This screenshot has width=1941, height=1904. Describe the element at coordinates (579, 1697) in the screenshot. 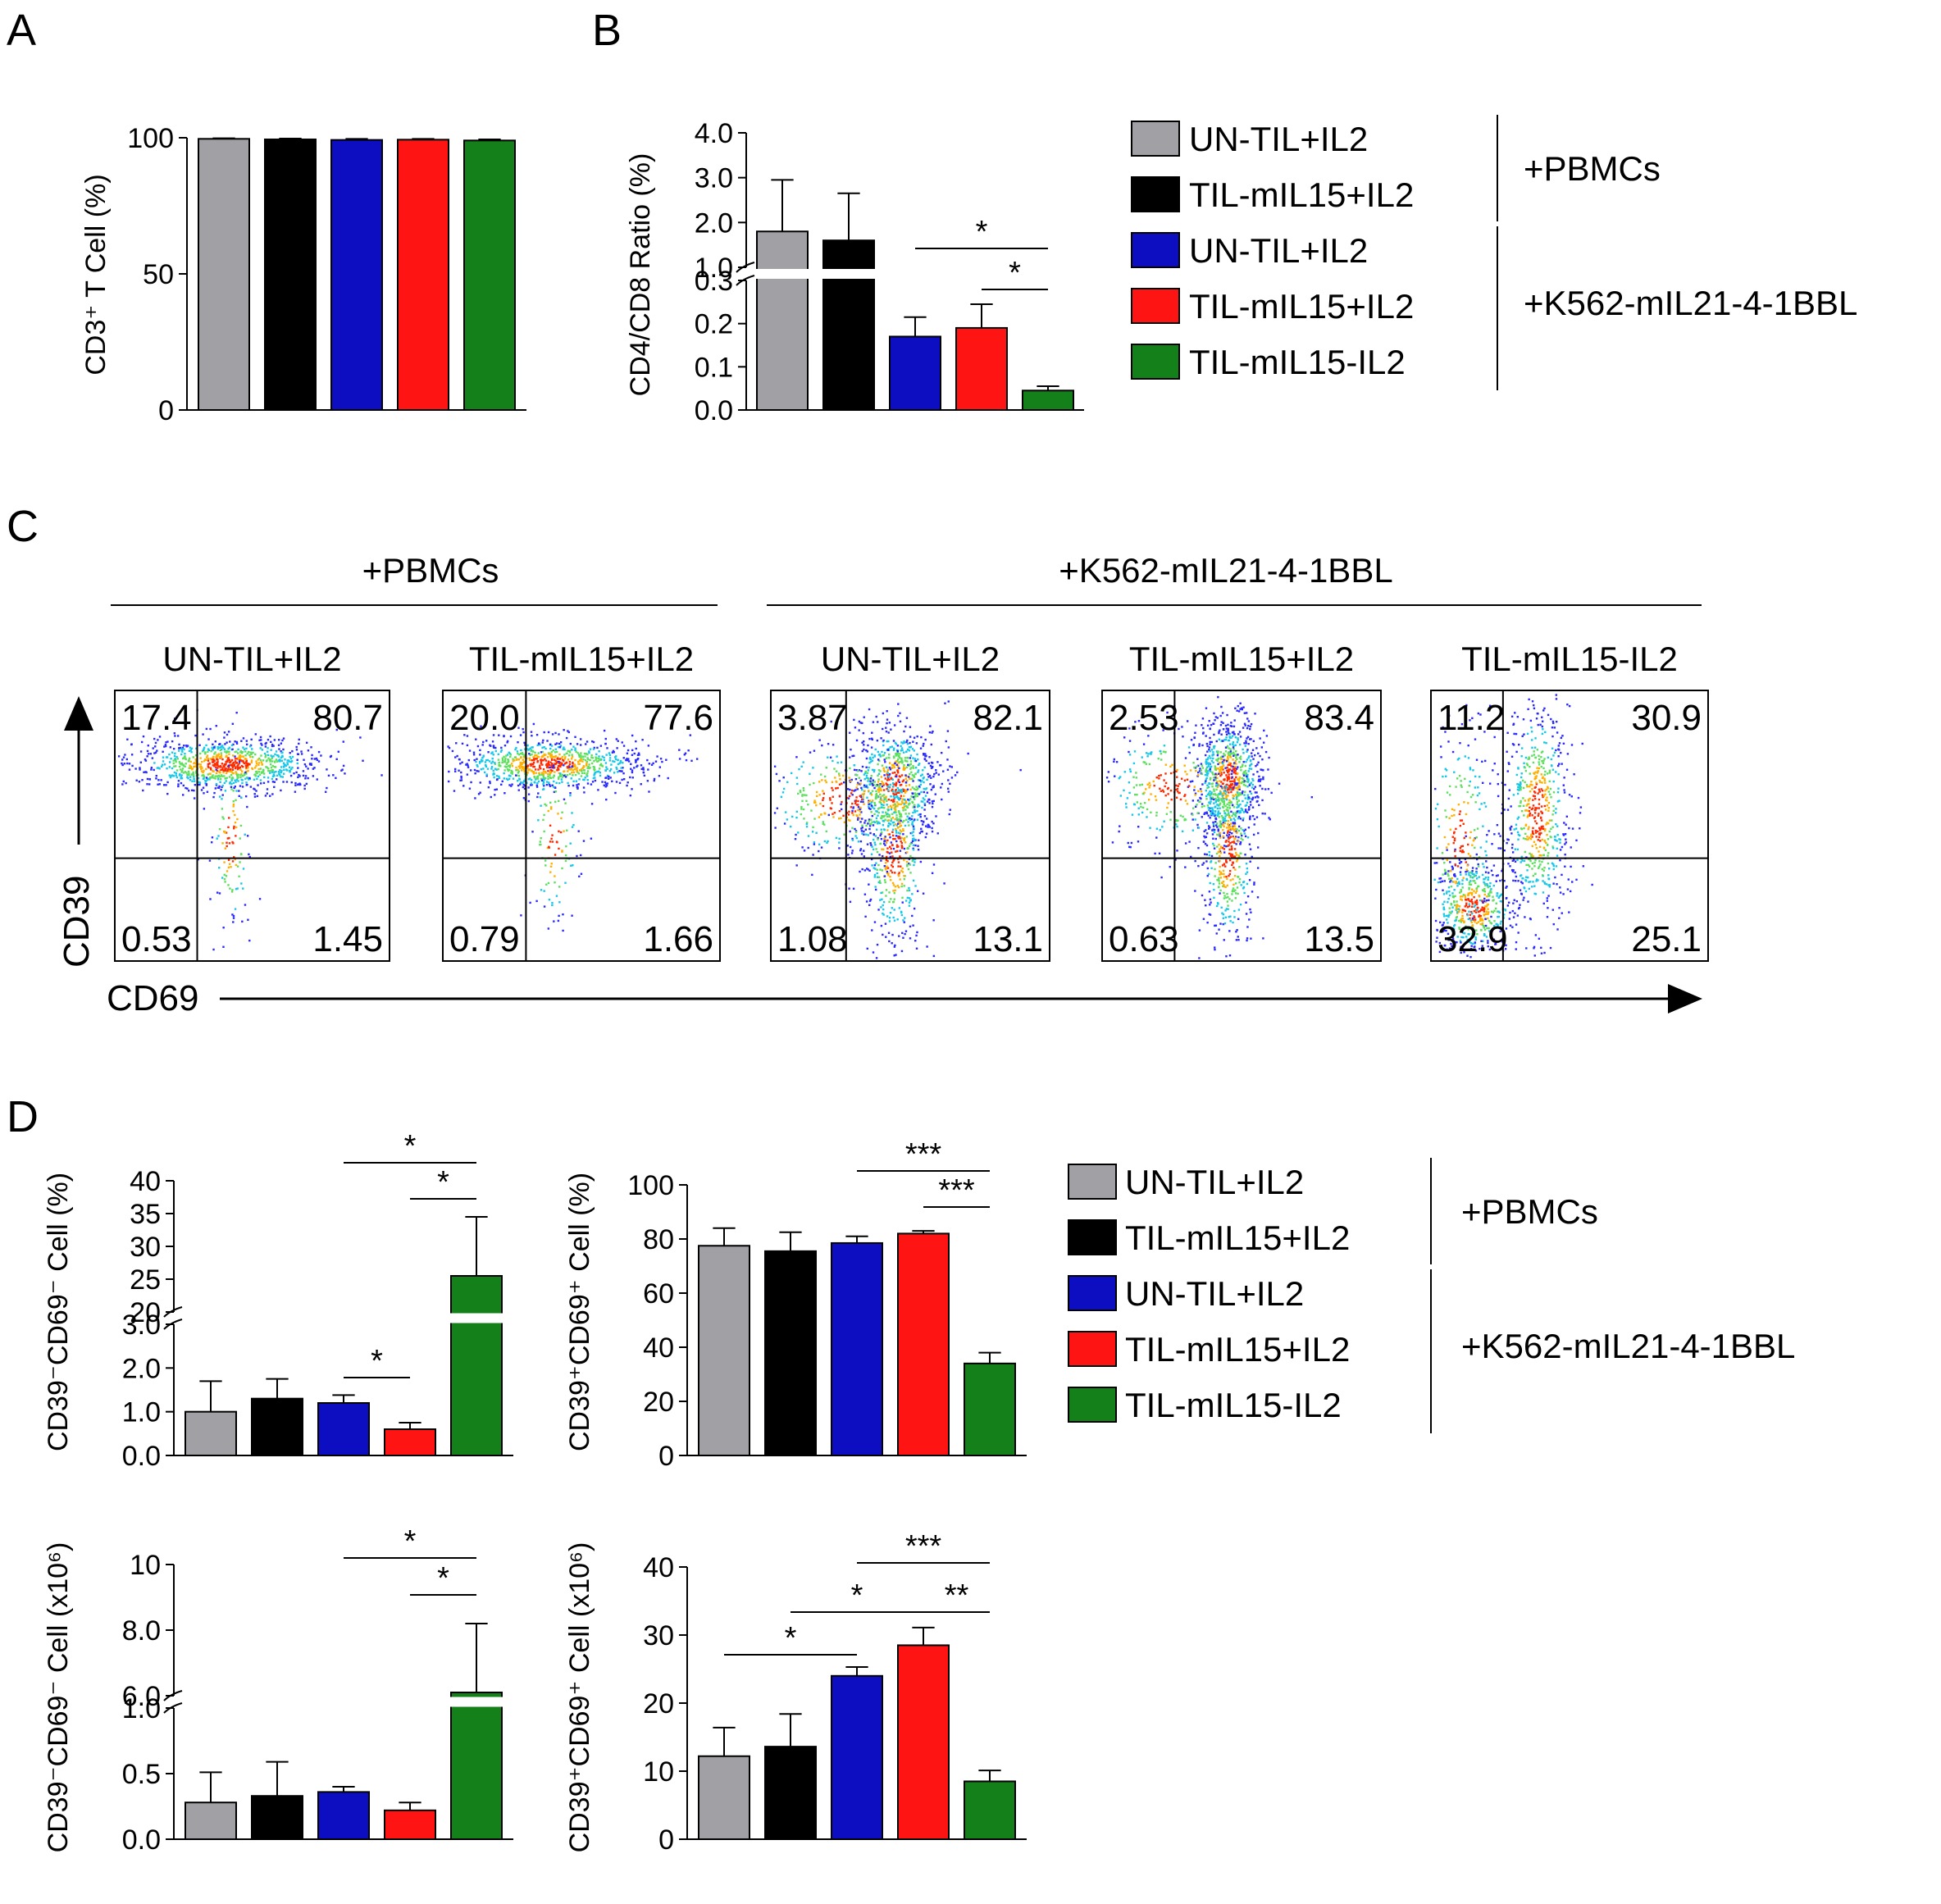

I see `y-axis-label: CD39⁺CD69⁺ Cell (x10⁶)` at that location.